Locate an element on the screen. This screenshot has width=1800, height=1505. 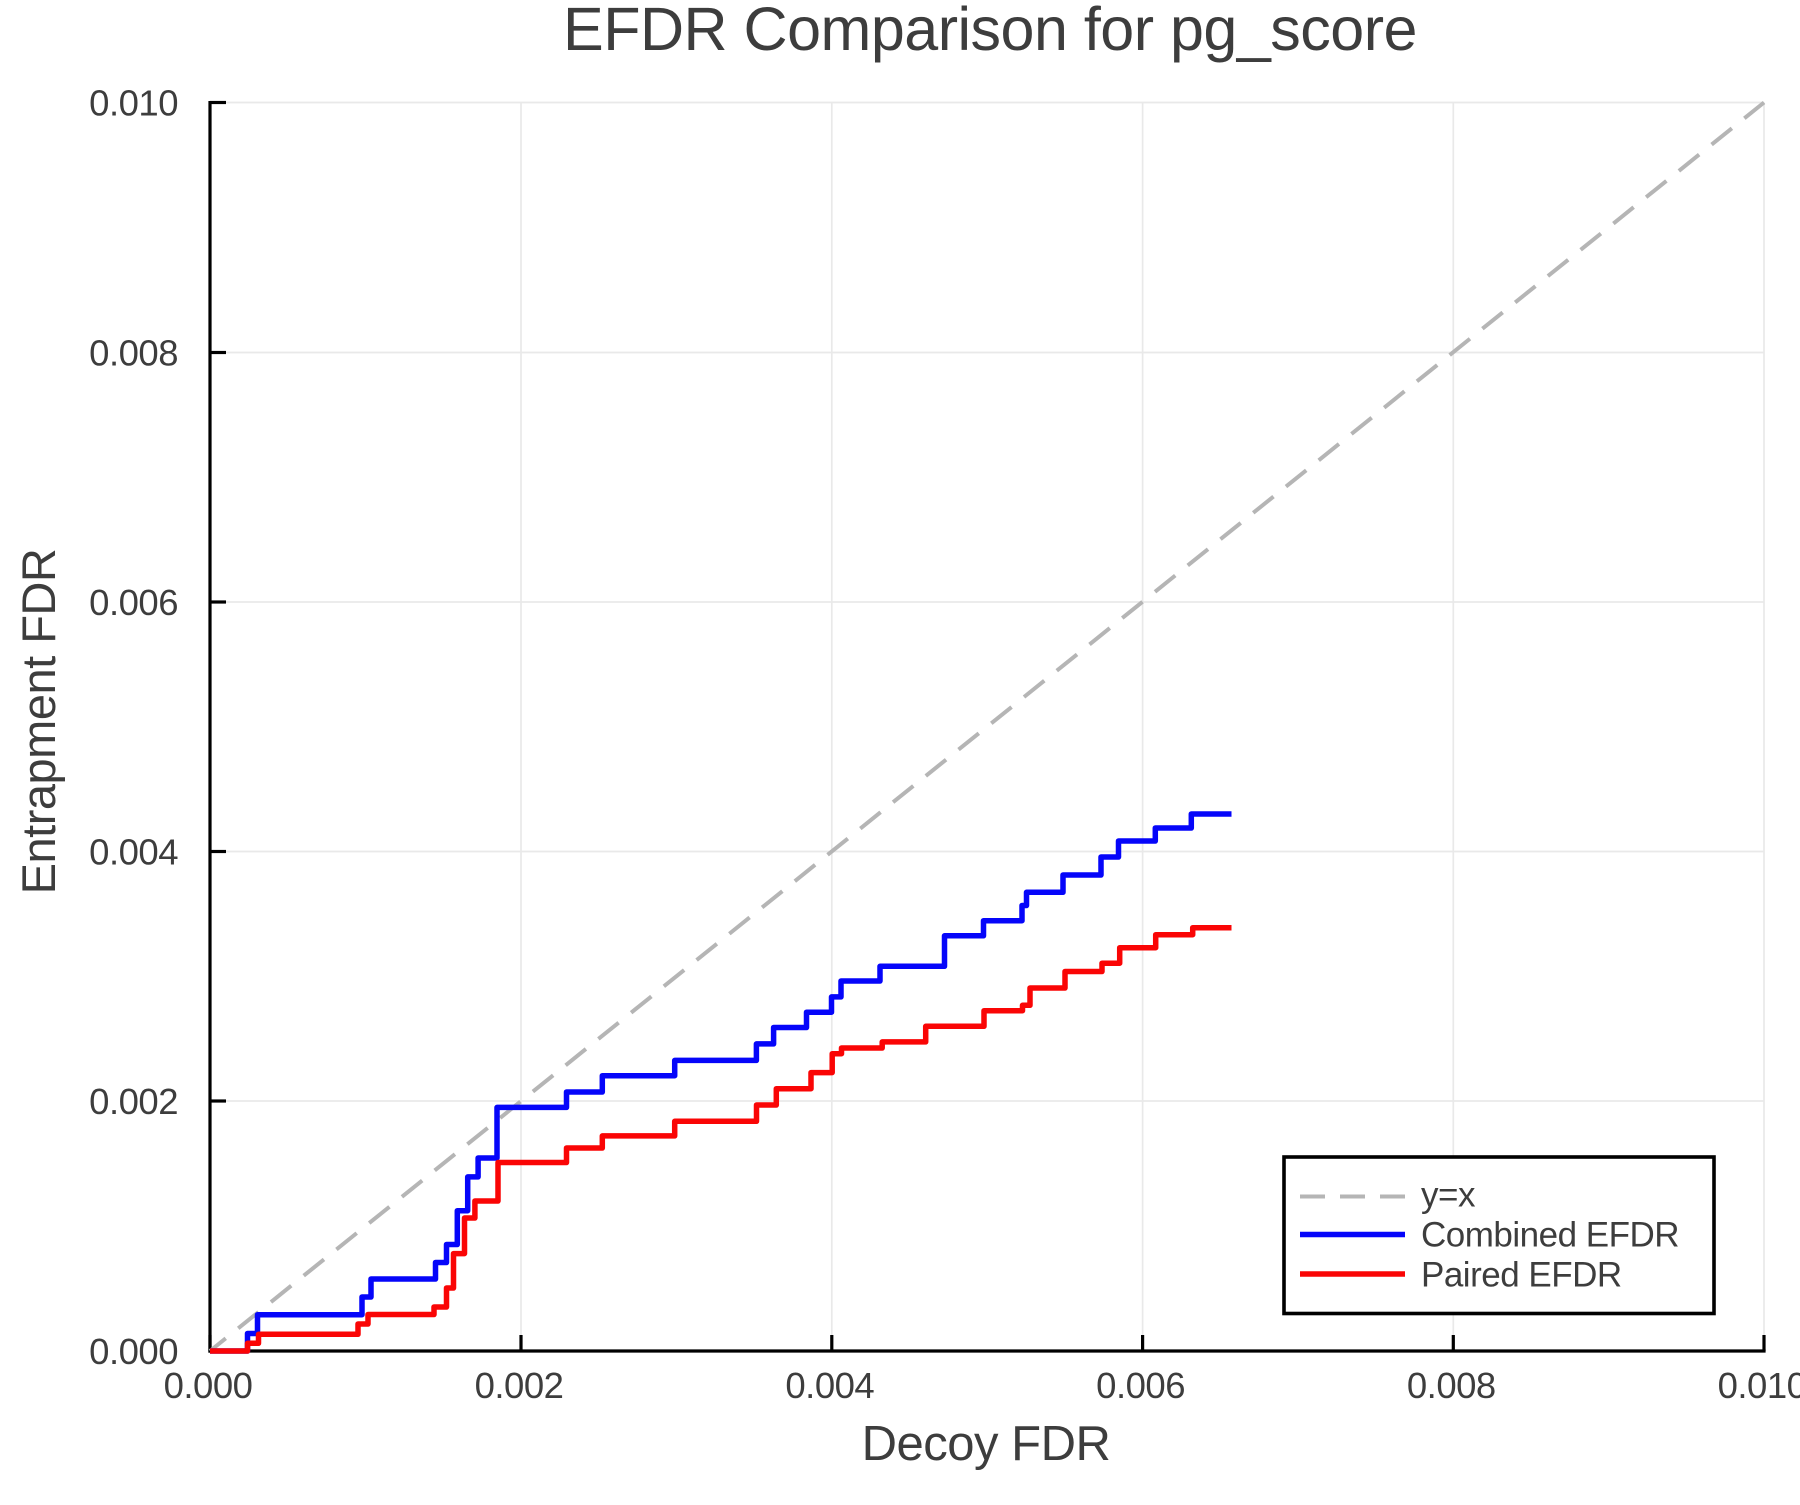
svg-text: Combined EFDR is located at coordinates (1550, 1235).